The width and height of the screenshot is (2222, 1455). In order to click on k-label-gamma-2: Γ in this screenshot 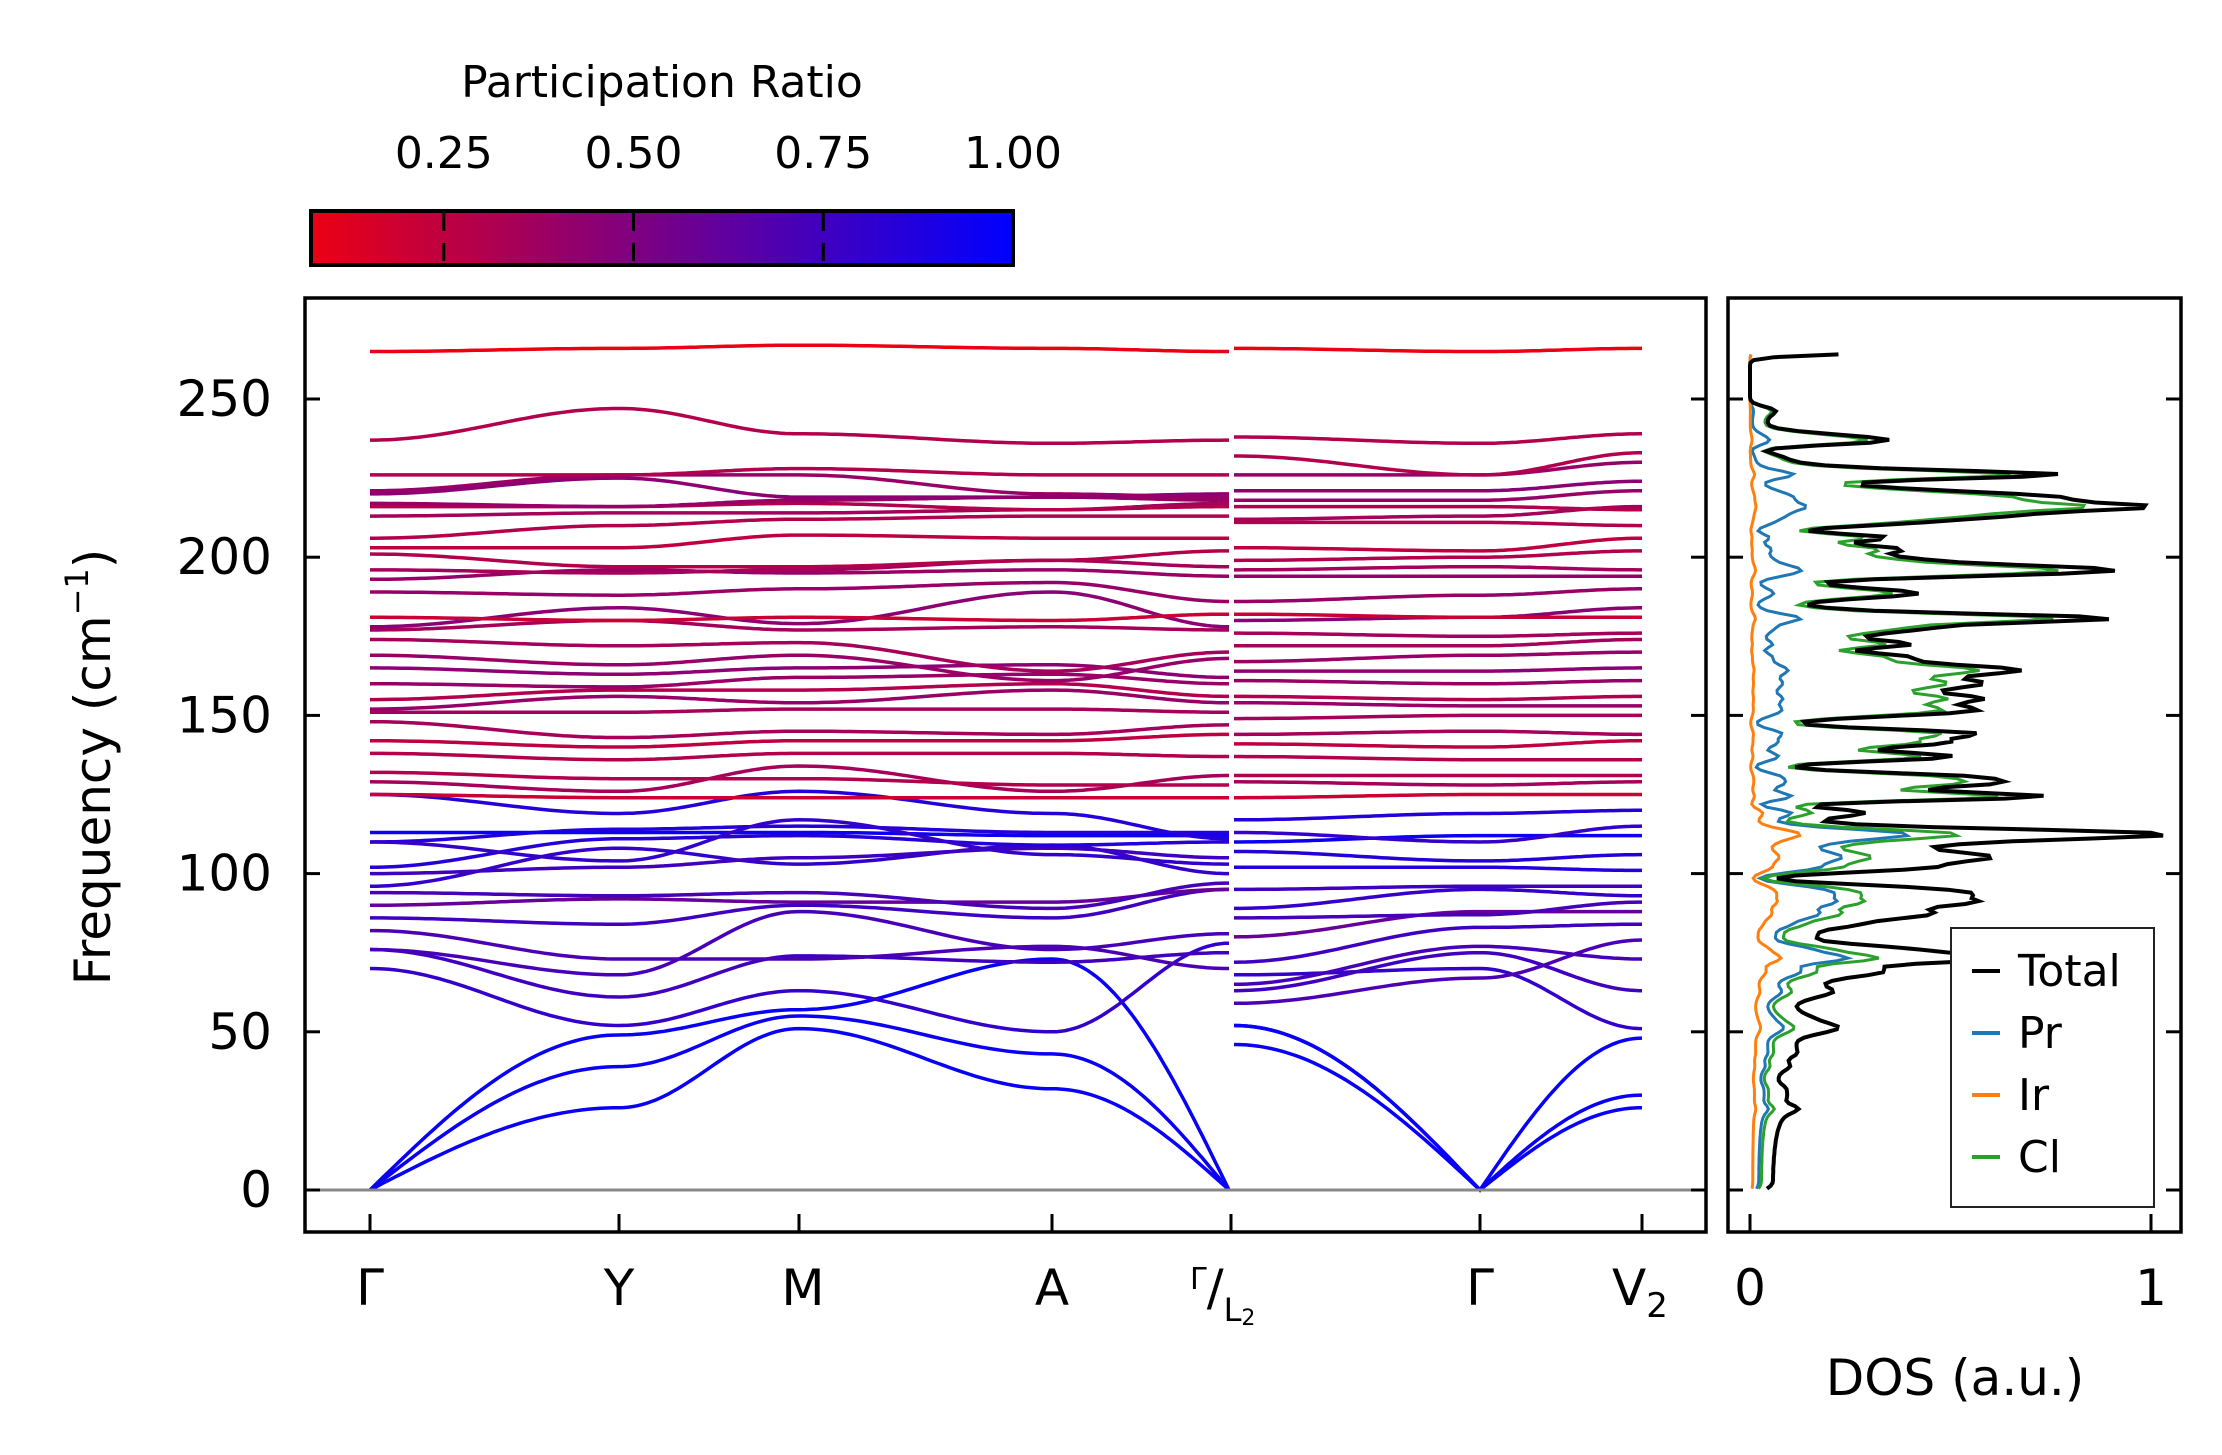, I will do `click(1480, 1288)`.